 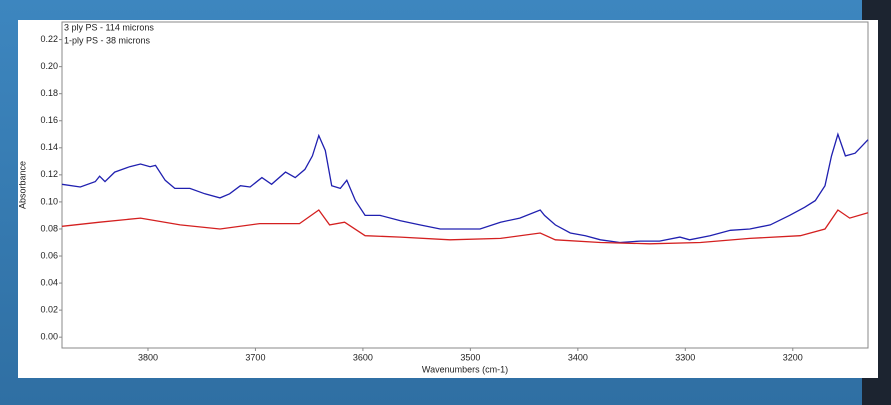 What do you see at coordinates (49, 282) in the screenshot?
I see `y-tick-label: 0.04` at bounding box center [49, 282].